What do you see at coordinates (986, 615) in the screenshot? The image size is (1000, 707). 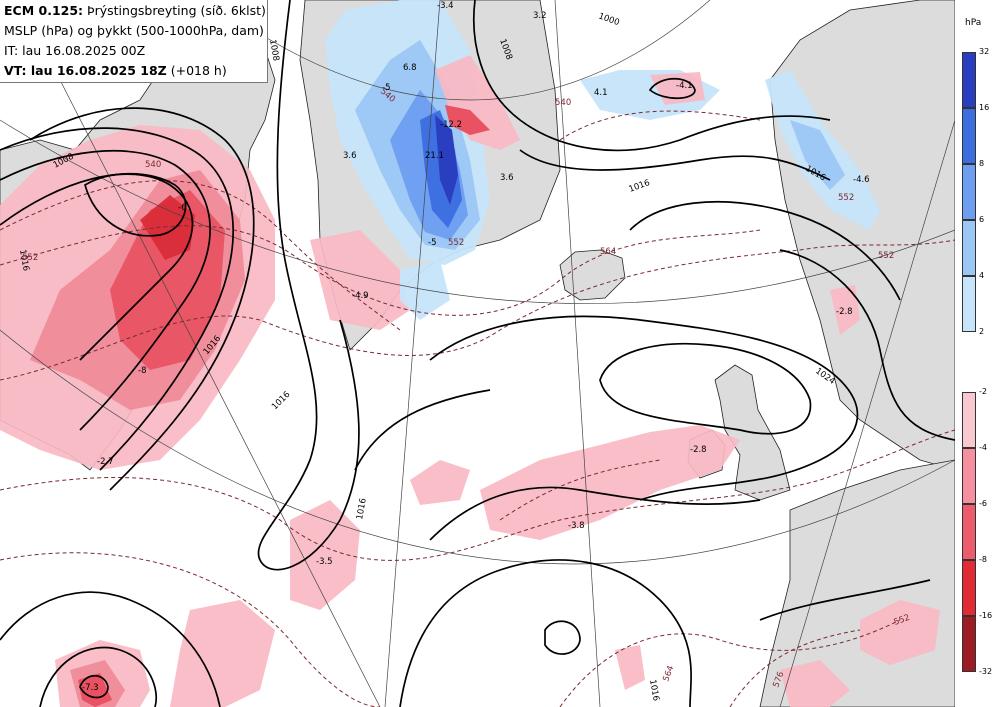 I see `legend-tick: -16` at bounding box center [986, 615].